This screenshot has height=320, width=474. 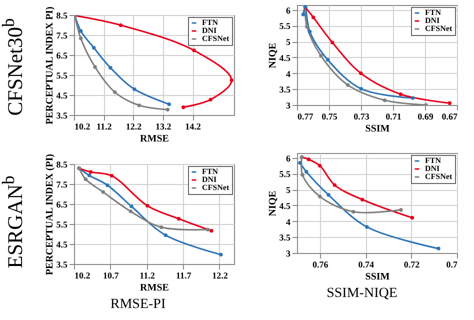 What do you see at coordinates (426, 117) in the screenshot?
I see `x-tick-label: 0.69` at bounding box center [426, 117].